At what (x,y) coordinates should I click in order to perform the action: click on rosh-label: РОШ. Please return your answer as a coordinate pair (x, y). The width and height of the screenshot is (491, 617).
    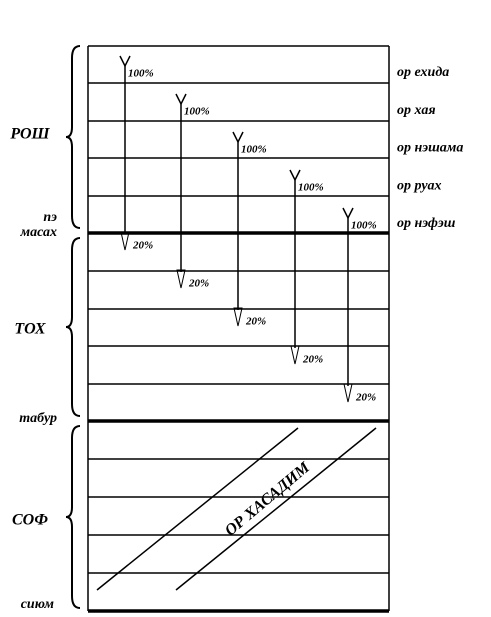
    Looking at the image, I should click on (29, 134).